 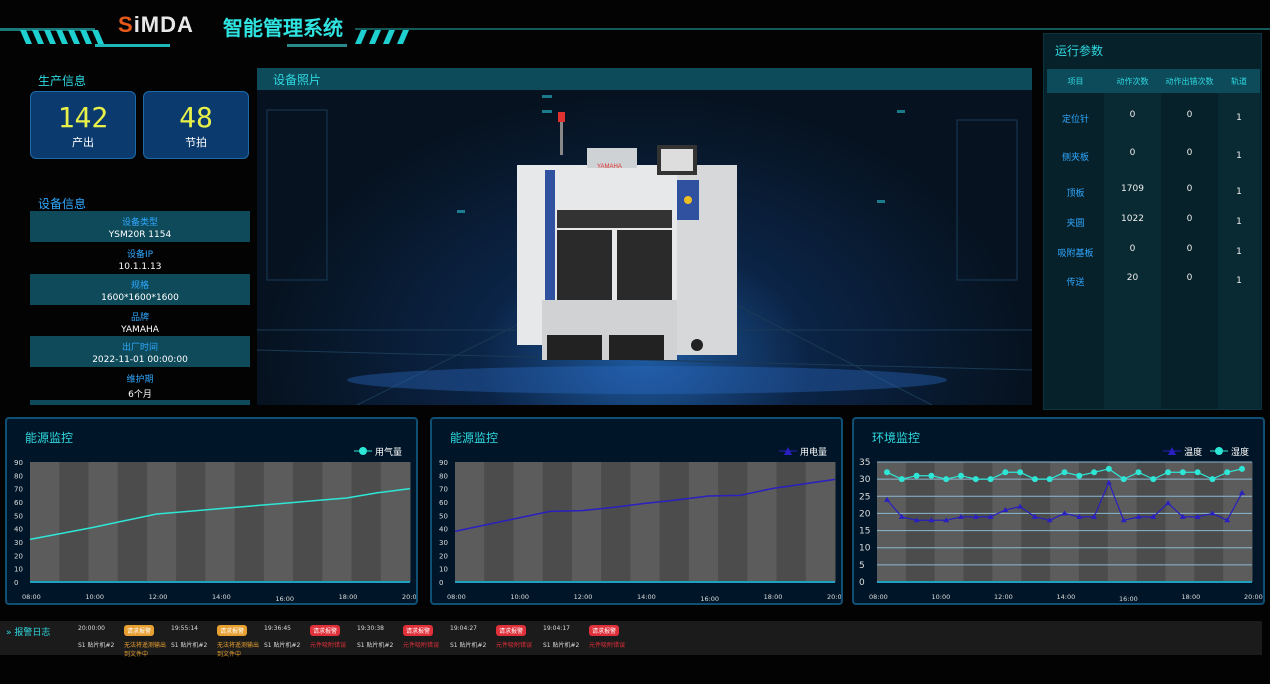 I want to click on chart-legend: 用电量, so click(x=803, y=451).